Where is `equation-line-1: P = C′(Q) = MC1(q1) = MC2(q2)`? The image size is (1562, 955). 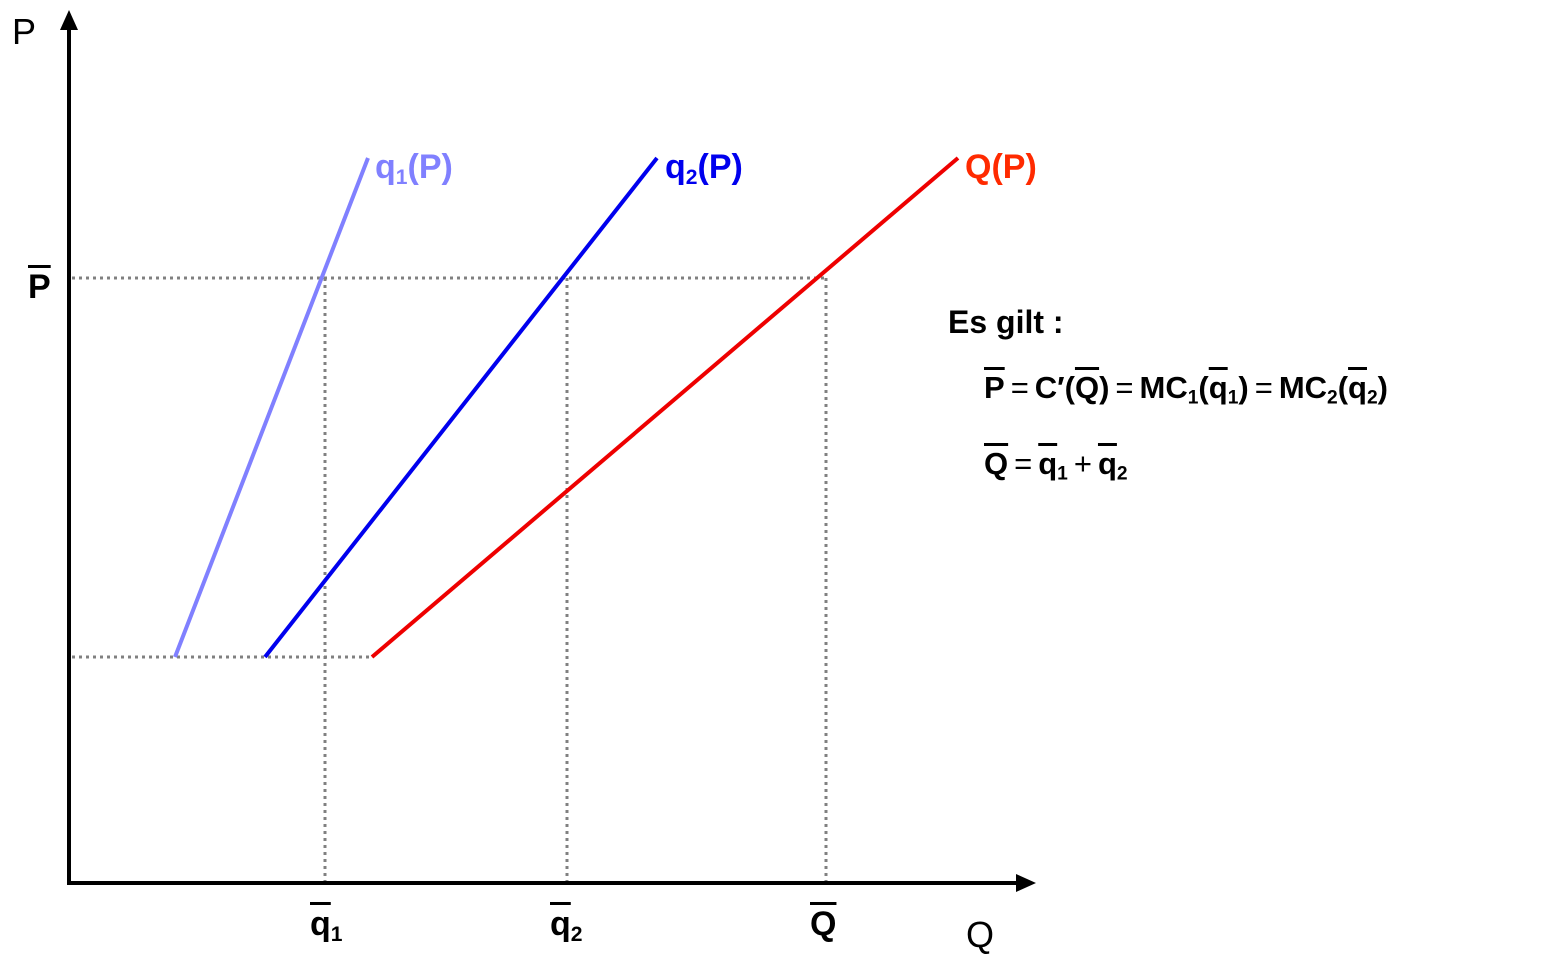
equation-line-1: P = C′(Q) = MC1(q1) = MC2(q2) is located at coordinates (1186, 390).